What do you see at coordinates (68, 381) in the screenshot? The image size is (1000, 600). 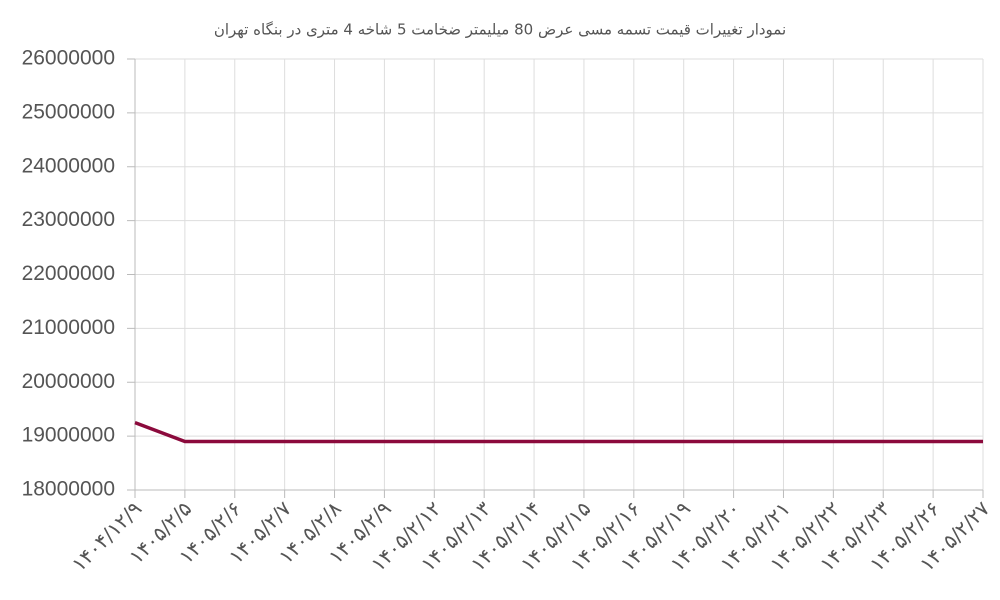 I see `y-tick-label: 20000000` at bounding box center [68, 381].